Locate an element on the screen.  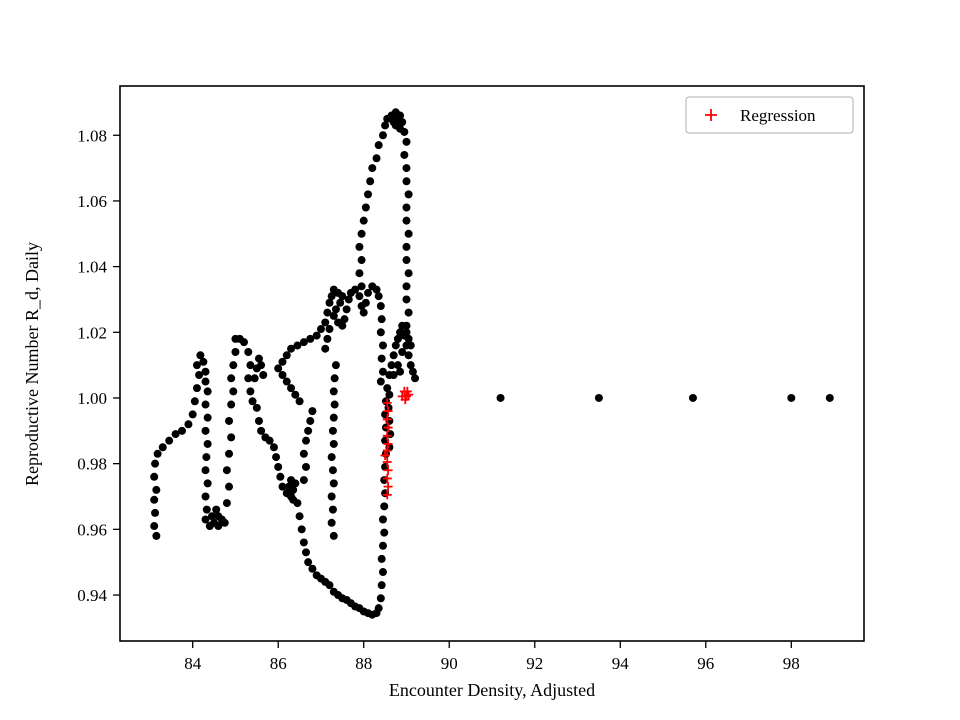
legend-label: Regression is located at coordinates (778, 115).